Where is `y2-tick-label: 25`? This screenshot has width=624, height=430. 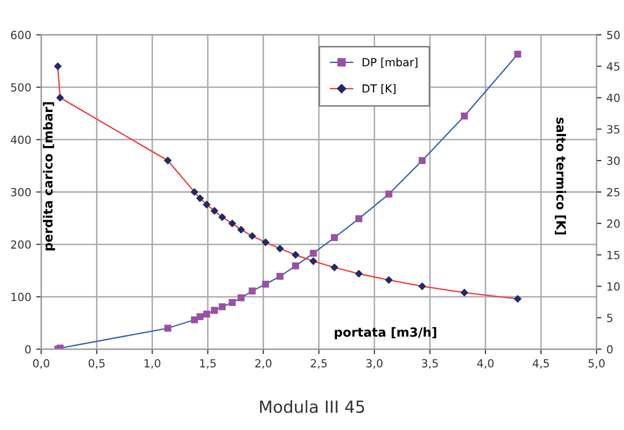
y2-tick-label: 25 is located at coordinates (613, 192).